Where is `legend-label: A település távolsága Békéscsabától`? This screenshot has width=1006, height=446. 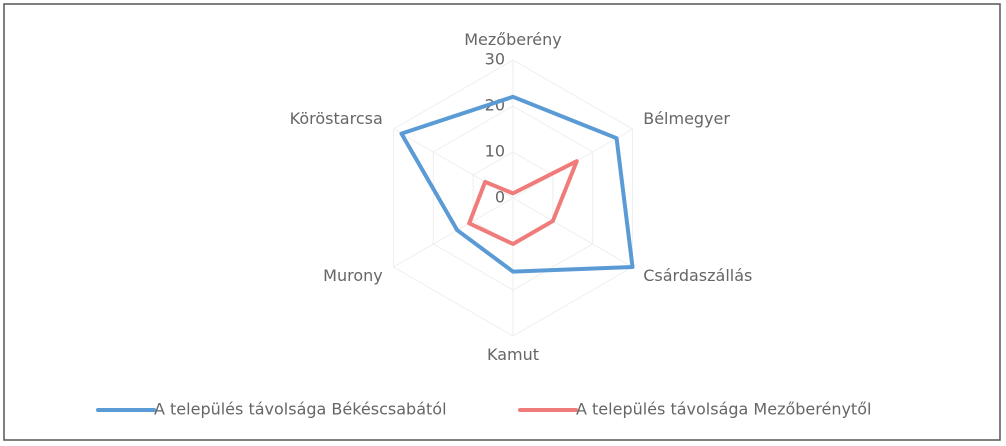 legend-label: A település távolsága Békéscsabától is located at coordinates (300, 409).